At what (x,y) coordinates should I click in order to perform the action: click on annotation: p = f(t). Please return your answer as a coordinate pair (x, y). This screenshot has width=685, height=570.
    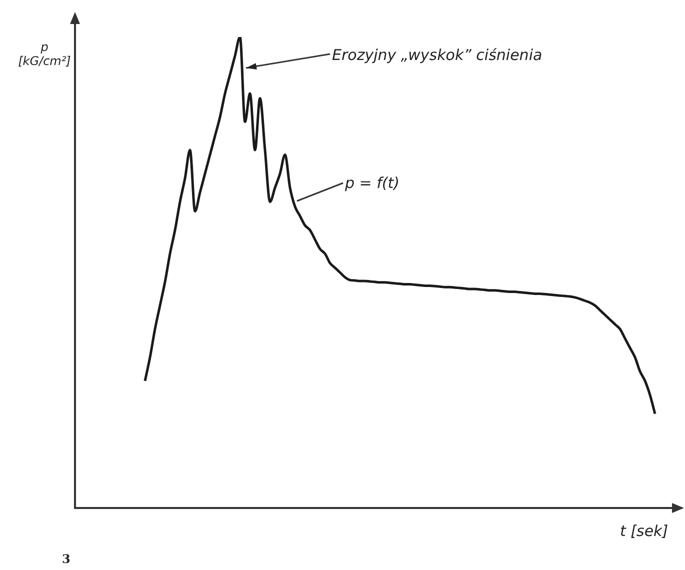
    Looking at the image, I should click on (372, 183).